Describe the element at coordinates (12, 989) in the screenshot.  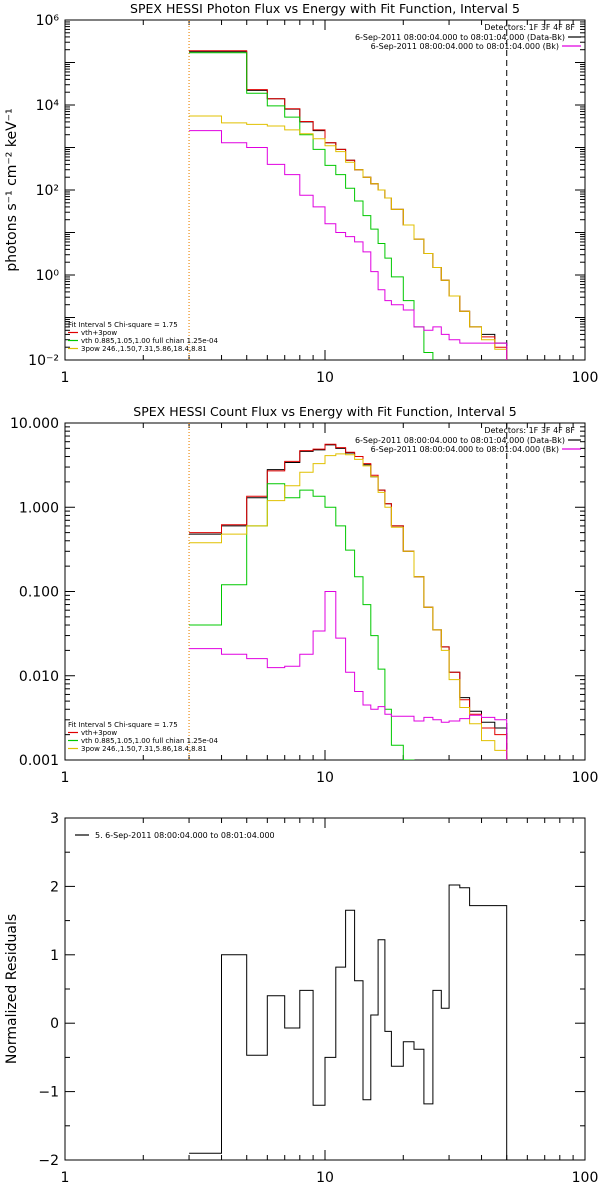
I see `y-axis-label: Normalized Residuals` at that location.